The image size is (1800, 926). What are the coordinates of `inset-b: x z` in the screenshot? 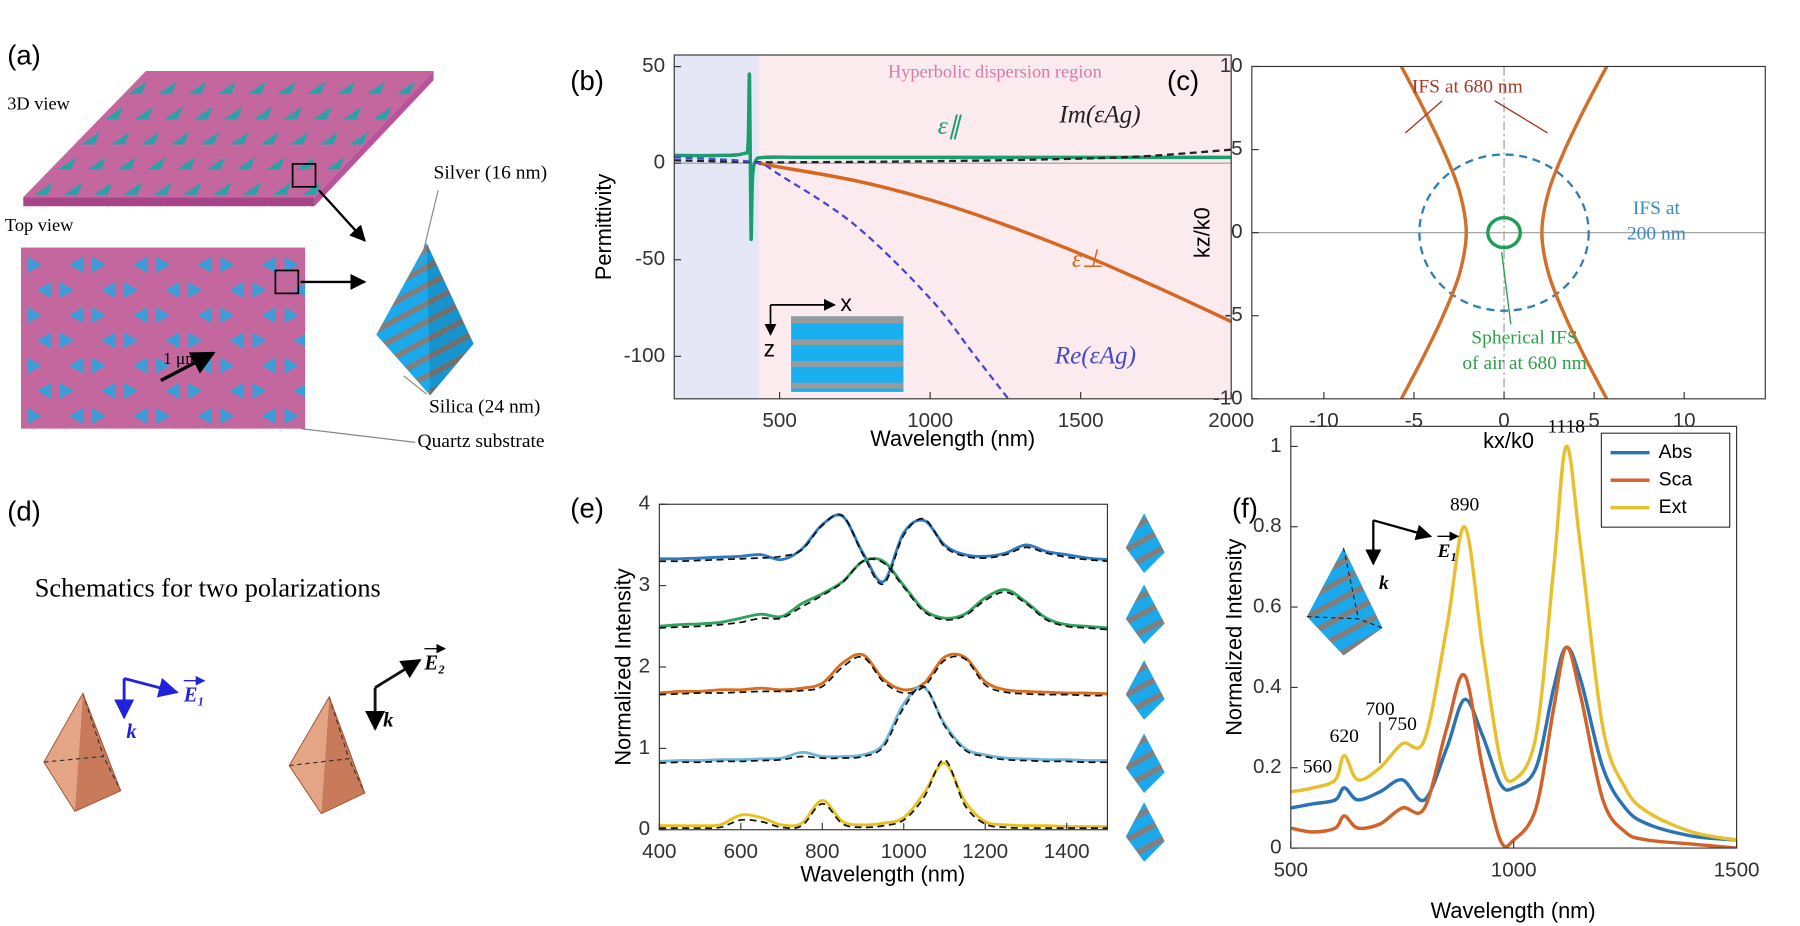 It's located at (834, 341).